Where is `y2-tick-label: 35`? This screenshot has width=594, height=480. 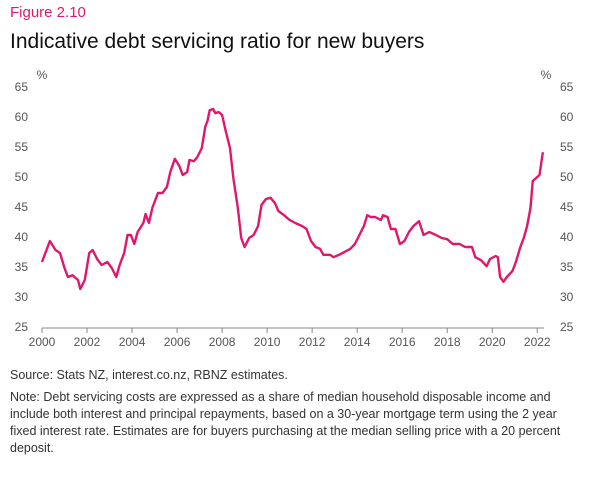
y2-tick-label: 35 is located at coordinates (567, 267).